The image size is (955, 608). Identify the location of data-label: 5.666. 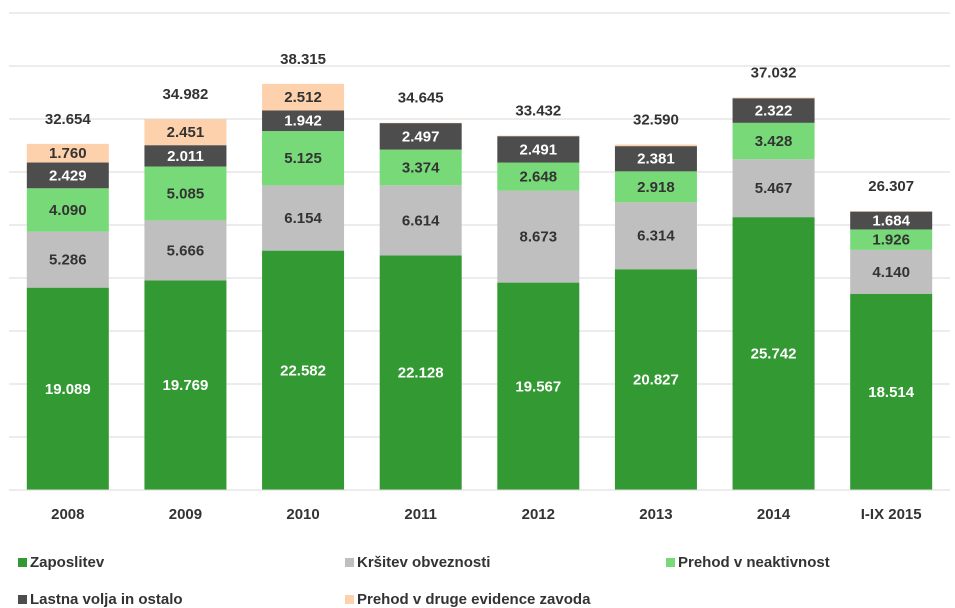
(186, 250).